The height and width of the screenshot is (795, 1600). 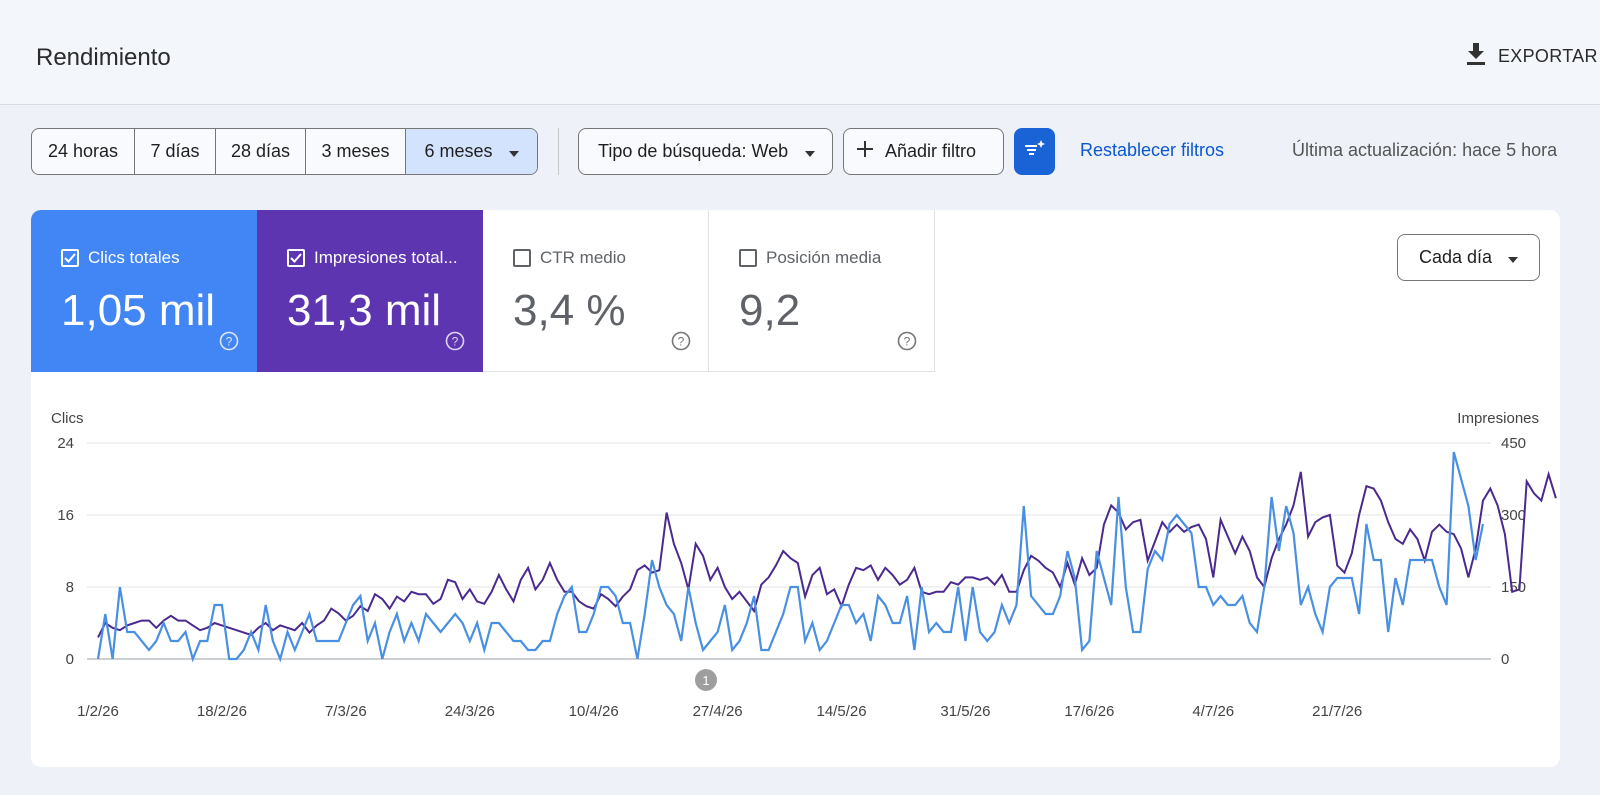 I want to click on export-button: EXPORTAR, so click(x=1532, y=56).